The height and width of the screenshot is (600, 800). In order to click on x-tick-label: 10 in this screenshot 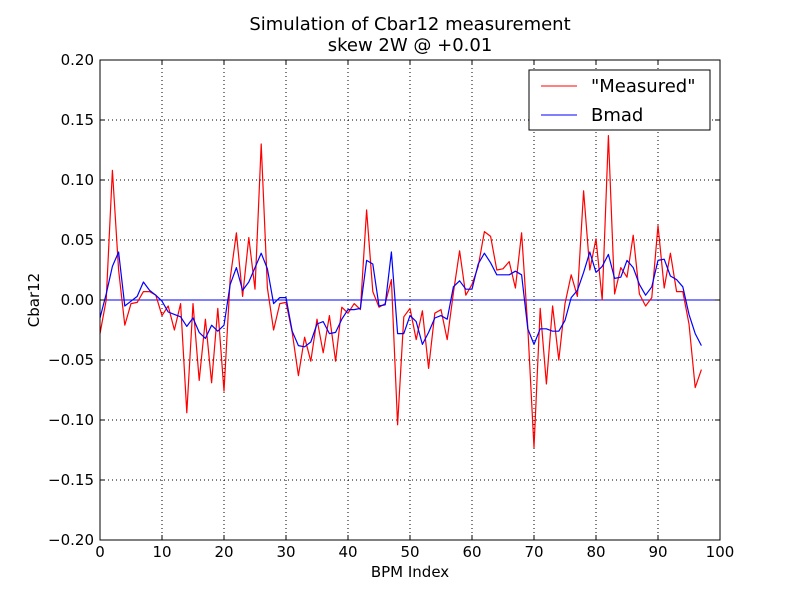, I will do `click(161, 552)`.